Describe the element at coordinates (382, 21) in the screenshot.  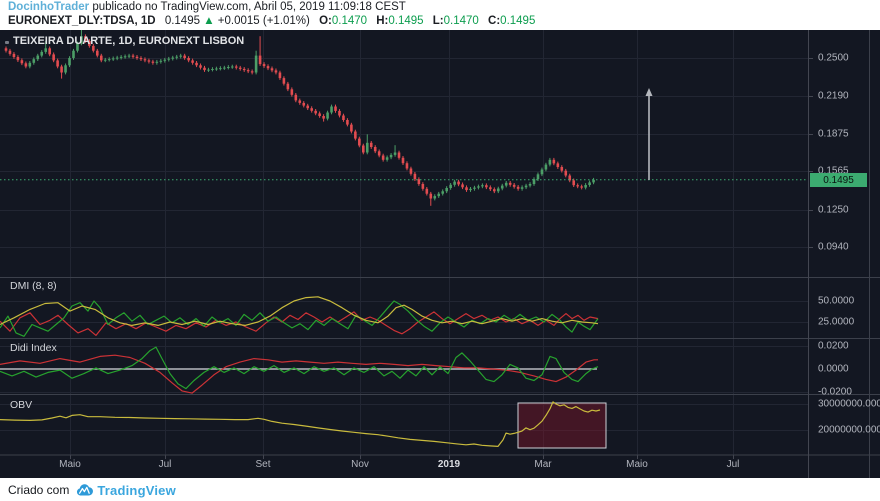
I see `high-label: H:` at that location.